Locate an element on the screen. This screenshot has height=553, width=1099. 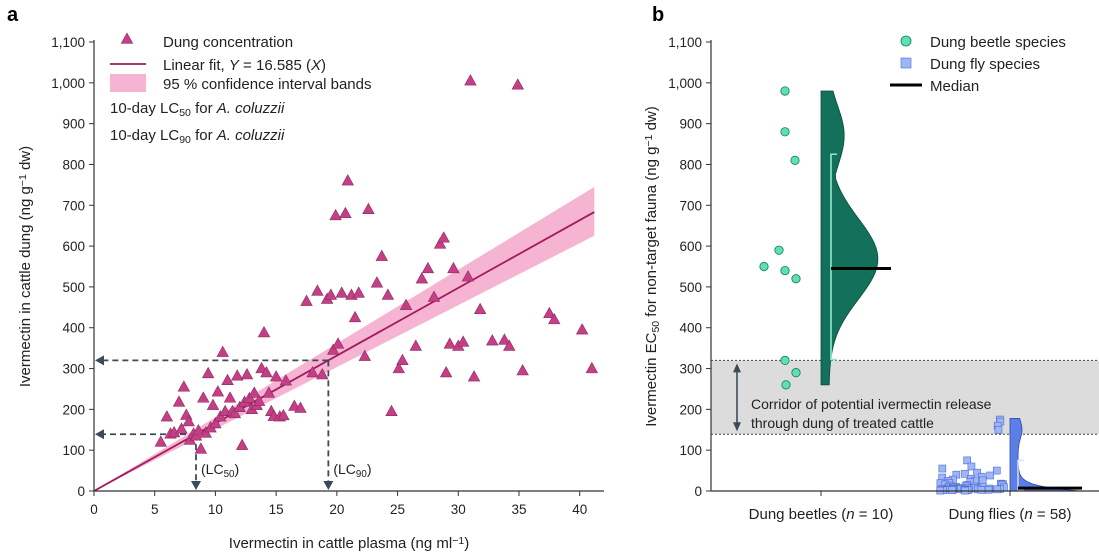
y-tick-label: 700 is located at coordinates (73, 205).